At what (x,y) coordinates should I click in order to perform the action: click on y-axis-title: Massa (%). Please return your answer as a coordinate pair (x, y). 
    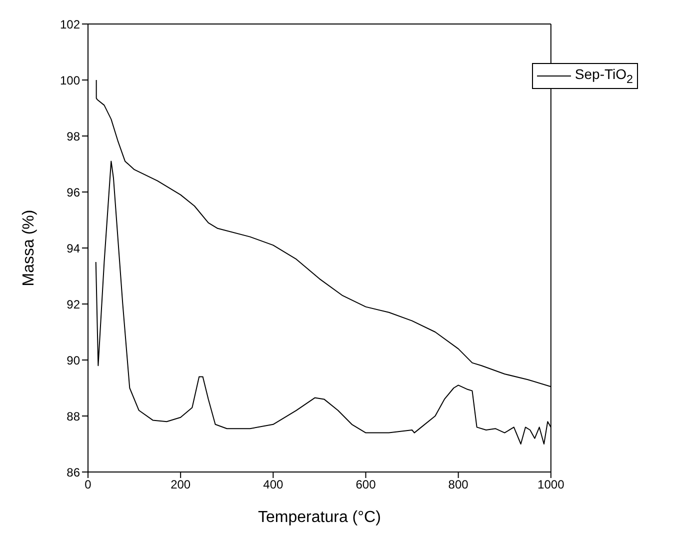
    Looking at the image, I should click on (29, 248).